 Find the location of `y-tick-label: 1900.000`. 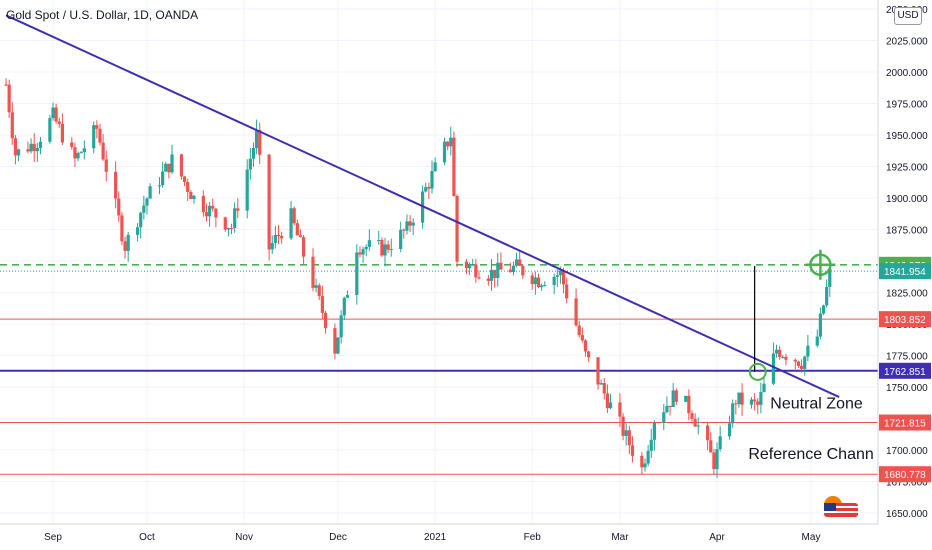

y-tick-label: 1900.000 is located at coordinates (907, 199).